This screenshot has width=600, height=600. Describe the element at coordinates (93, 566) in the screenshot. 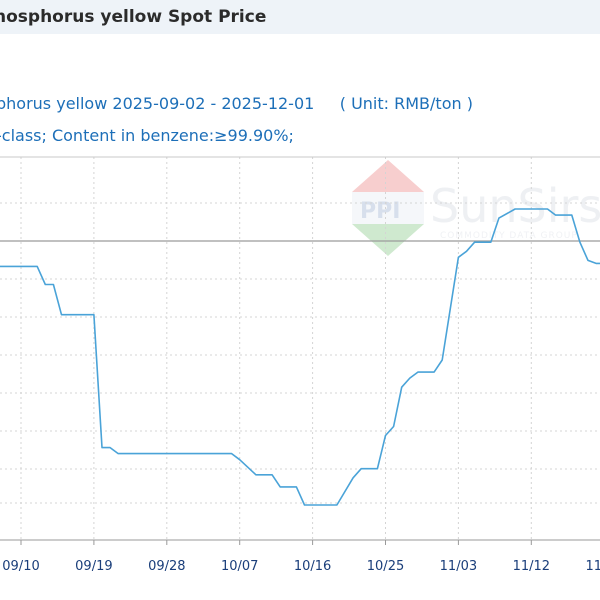

I see `x-tick-label: 09/19` at that location.